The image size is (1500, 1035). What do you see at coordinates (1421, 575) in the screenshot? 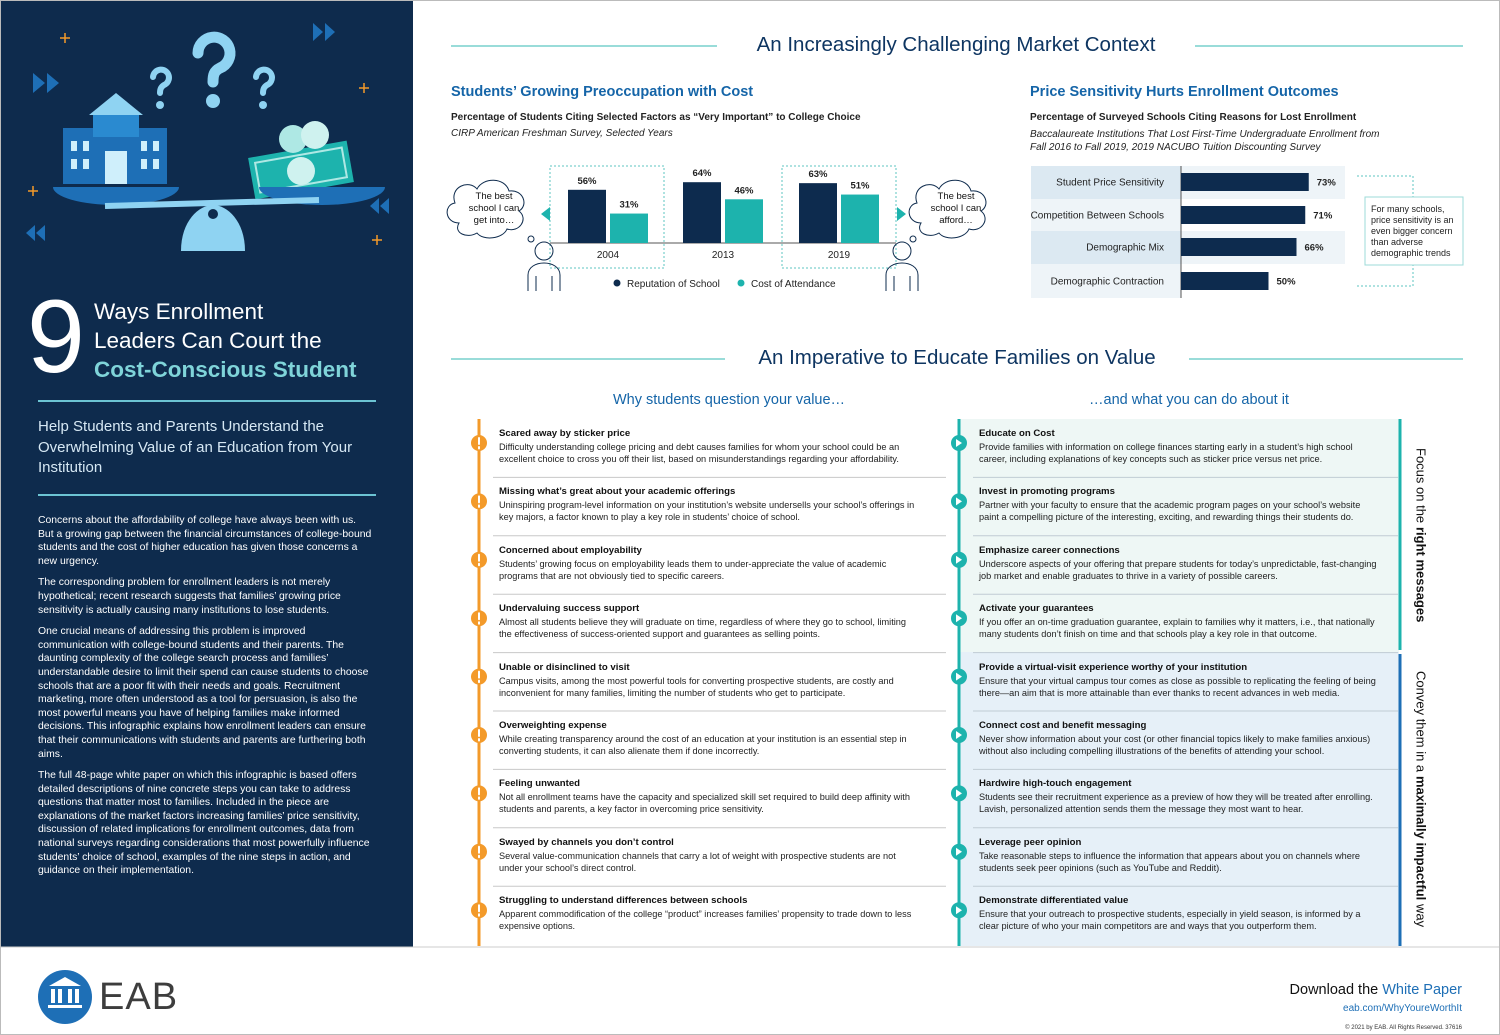
I see `side-label-emphasis: right messages` at bounding box center [1421, 575].